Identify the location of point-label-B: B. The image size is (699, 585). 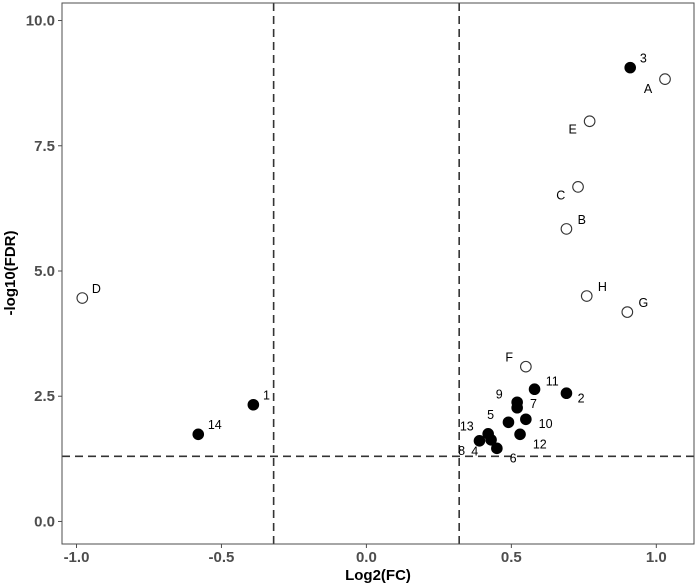
(582, 220).